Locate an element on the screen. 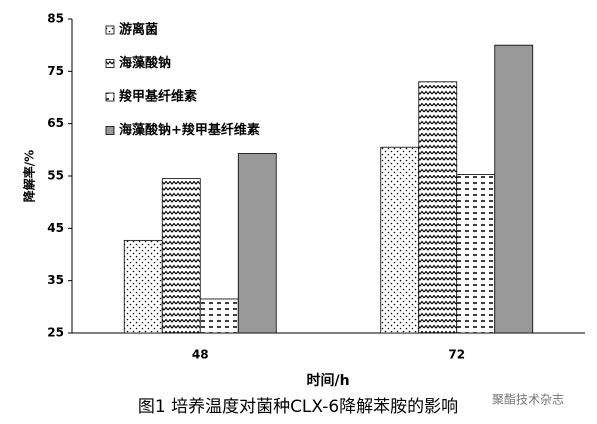  y-tick-label: 75 is located at coordinates (55, 71).